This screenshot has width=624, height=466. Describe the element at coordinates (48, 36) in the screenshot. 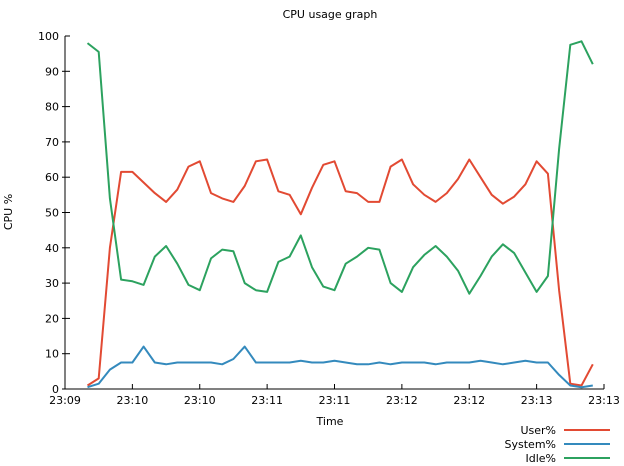

I see `y-tick-label: 100` at that location.